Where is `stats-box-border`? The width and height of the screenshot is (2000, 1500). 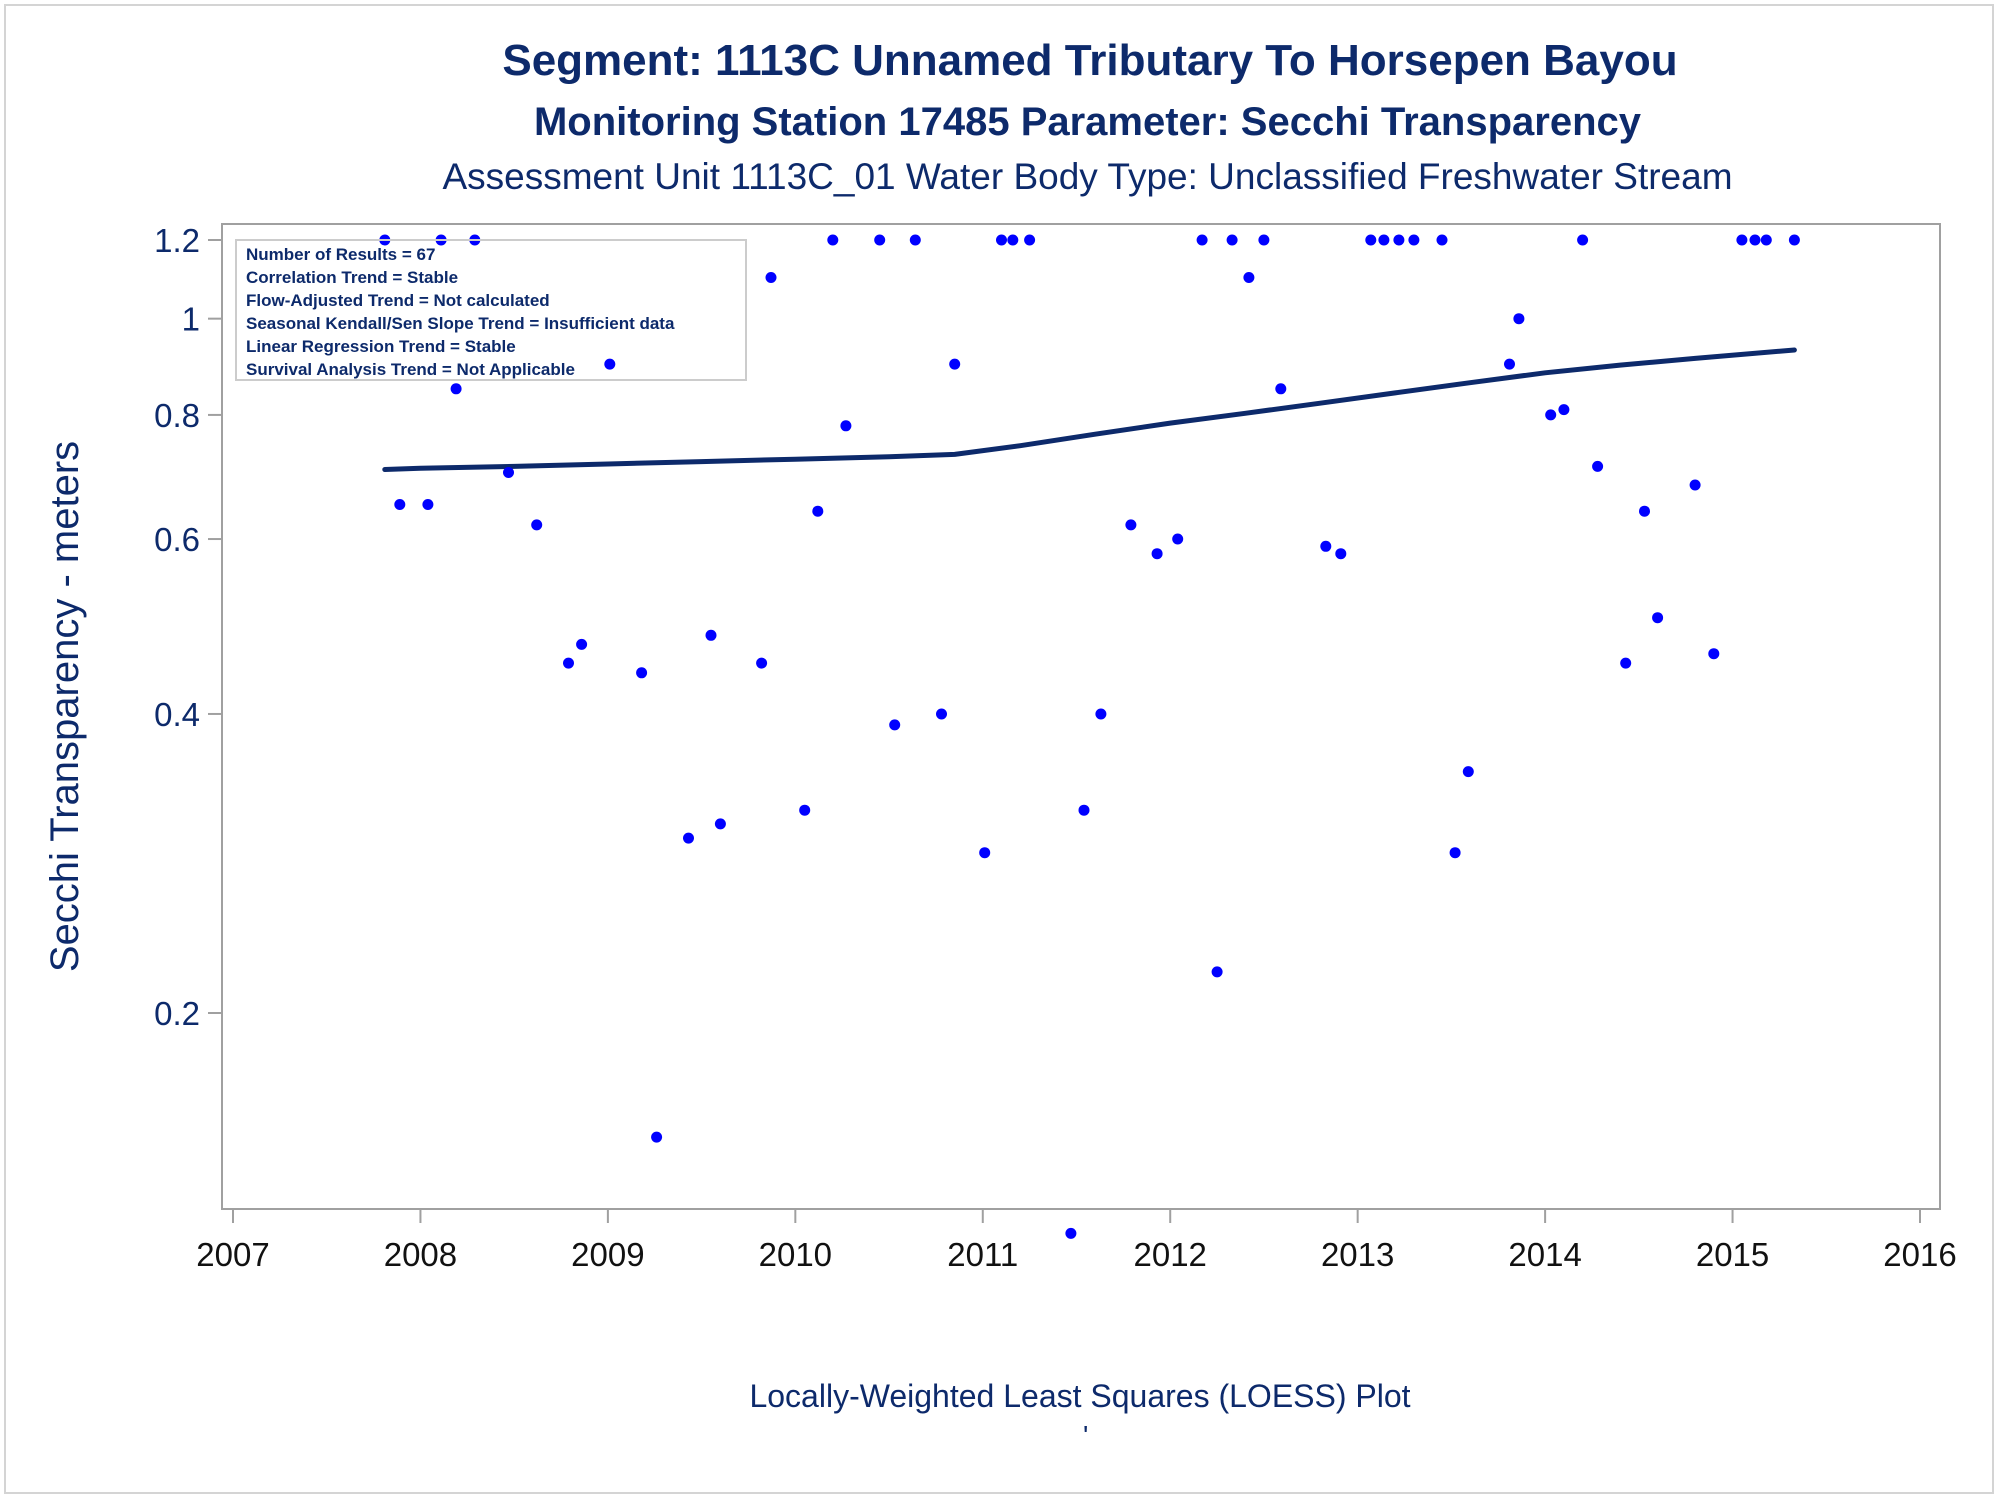
stats-box-border is located at coordinates (491, 310).